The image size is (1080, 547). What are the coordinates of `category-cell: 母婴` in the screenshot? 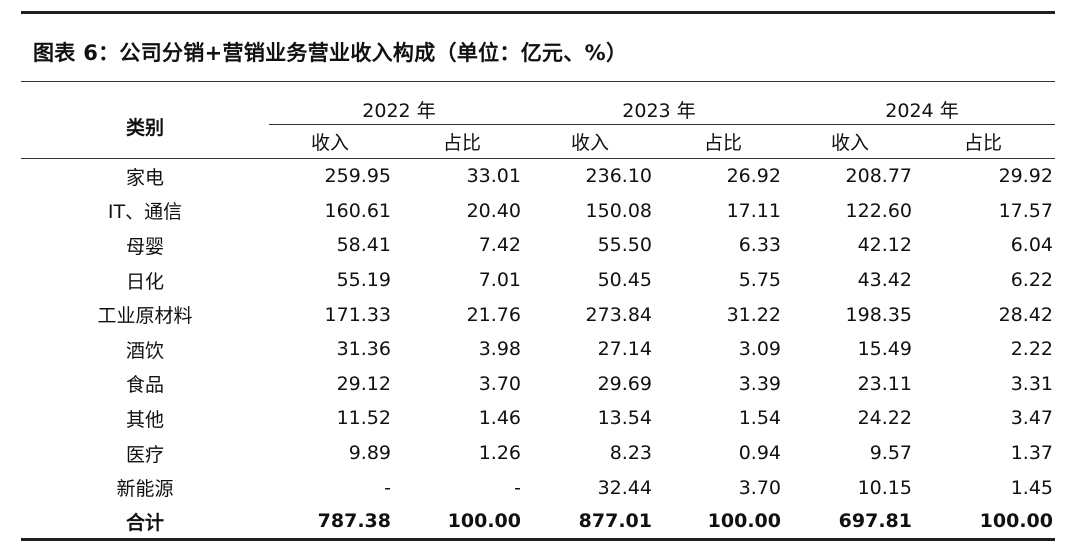 It's located at (144, 246).